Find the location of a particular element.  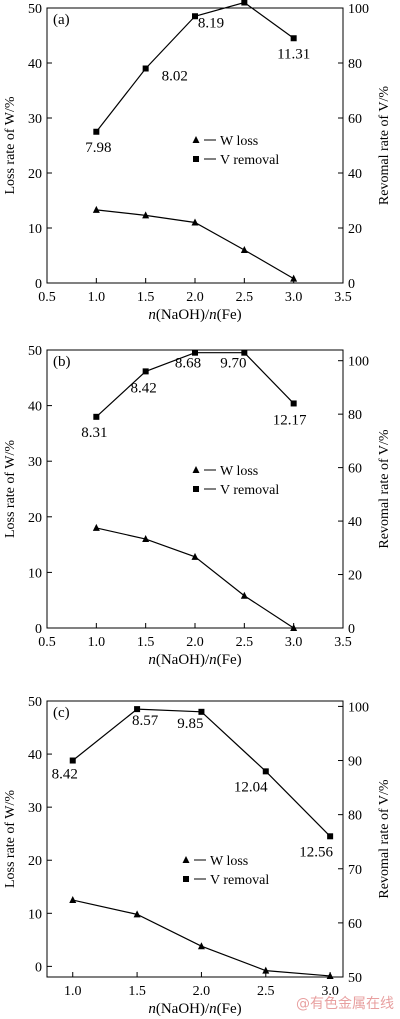

data-label: 9.85 is located at coordinates (190, 724).